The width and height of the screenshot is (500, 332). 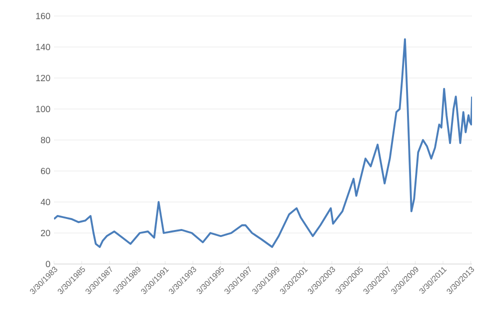 I want to click on y-tick-label: 60, so click(x=45, y=171).